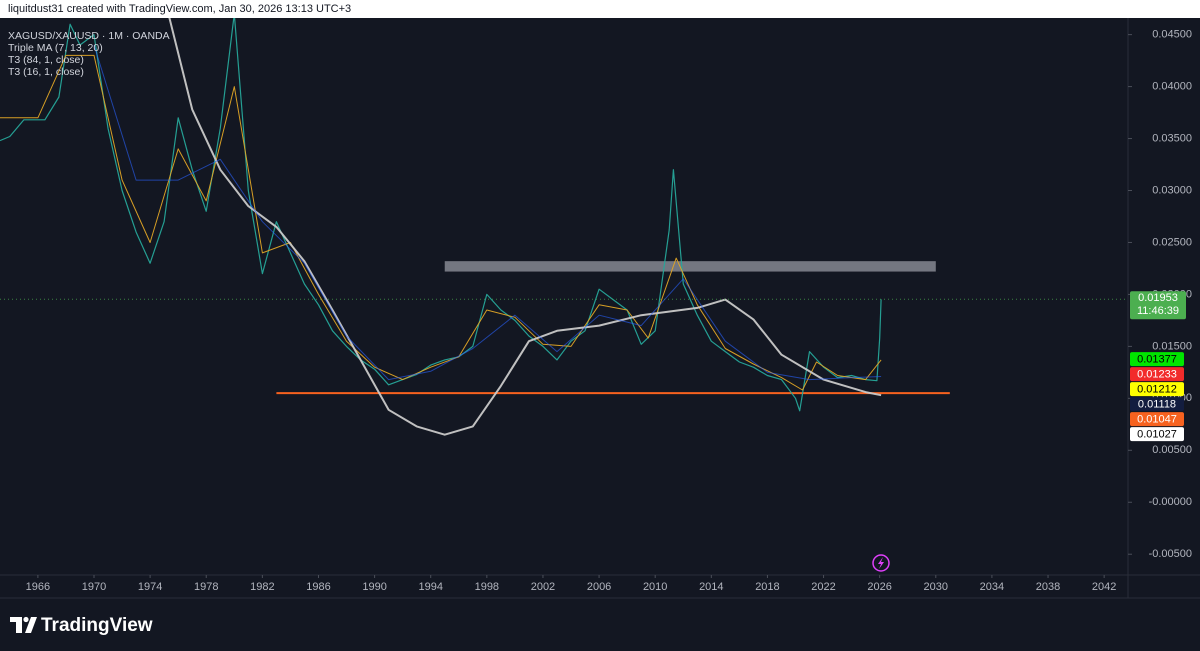 The width and height of the screenshot is (1200, 651). I want to click on resistance-zone, so click(690, 266).